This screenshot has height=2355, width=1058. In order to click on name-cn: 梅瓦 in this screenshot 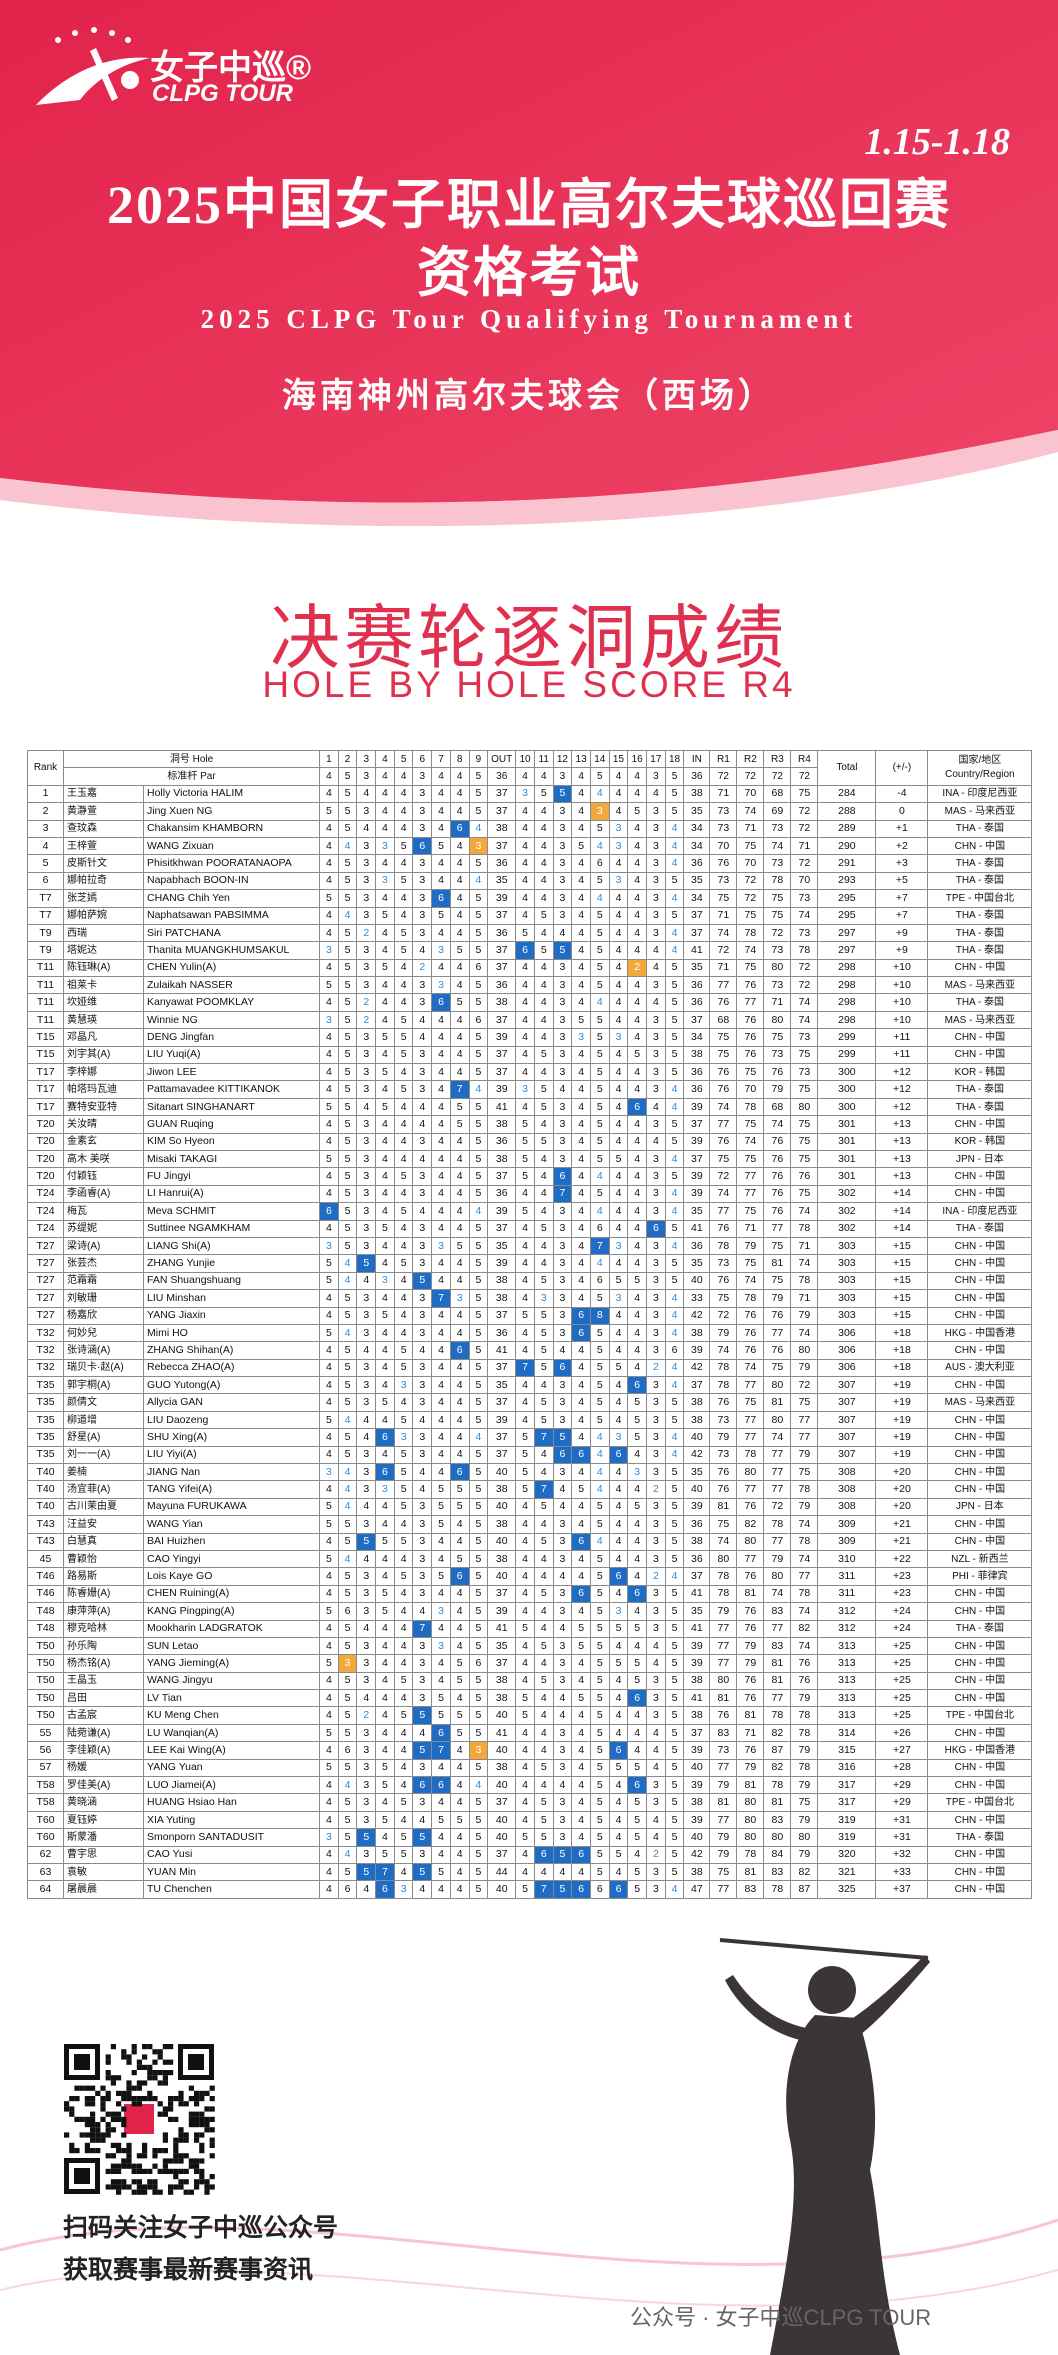, I will do `click(103, 1211)`.